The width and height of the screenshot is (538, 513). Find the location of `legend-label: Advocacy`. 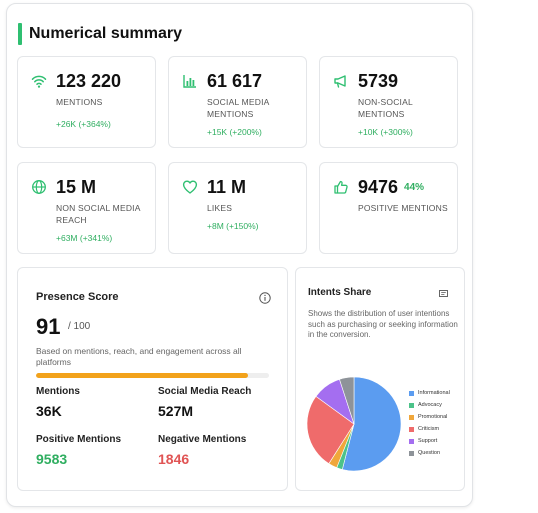

legend-label: Advocacy is located at coordinates (430, 405).